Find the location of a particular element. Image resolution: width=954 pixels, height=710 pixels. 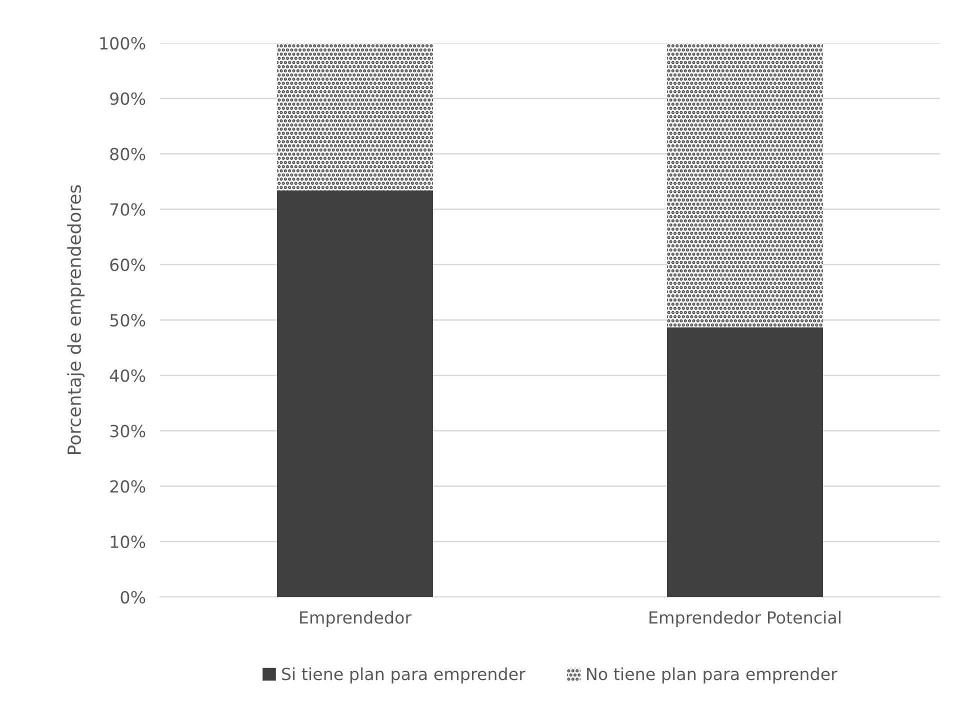

y-tick-label: 90% is located at coordinates (128, 98).